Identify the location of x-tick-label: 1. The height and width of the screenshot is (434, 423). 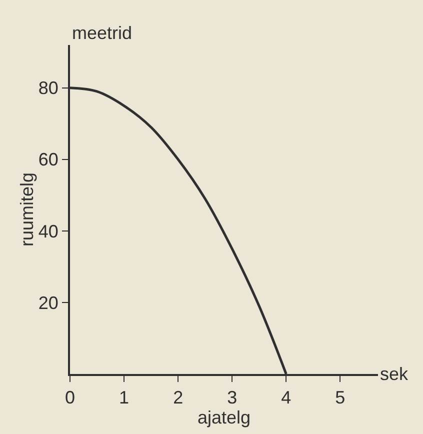
(124, 398).